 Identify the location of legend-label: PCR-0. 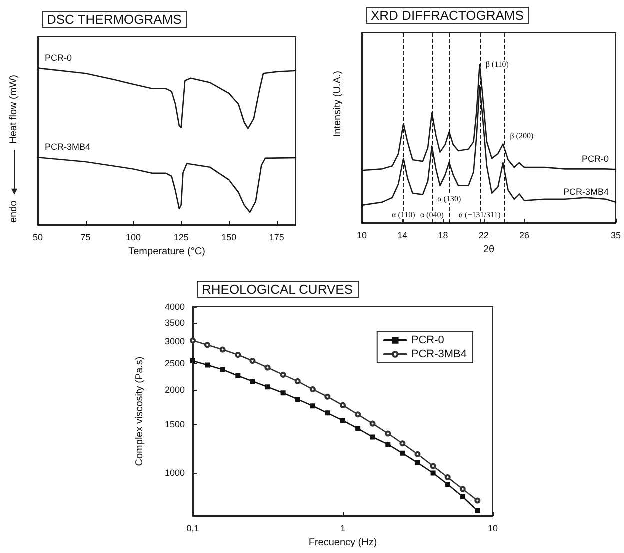
(427, 340).